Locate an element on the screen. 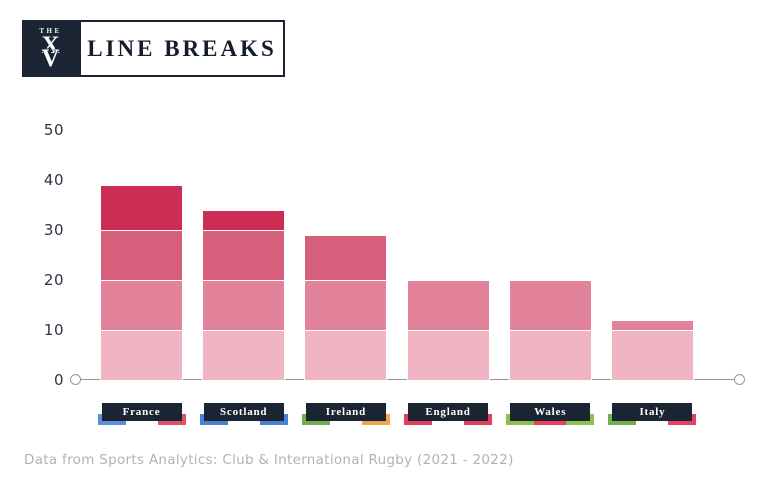 This screenshot has width=766, height=483. bar-ireland is located at coordinates (346, 307).